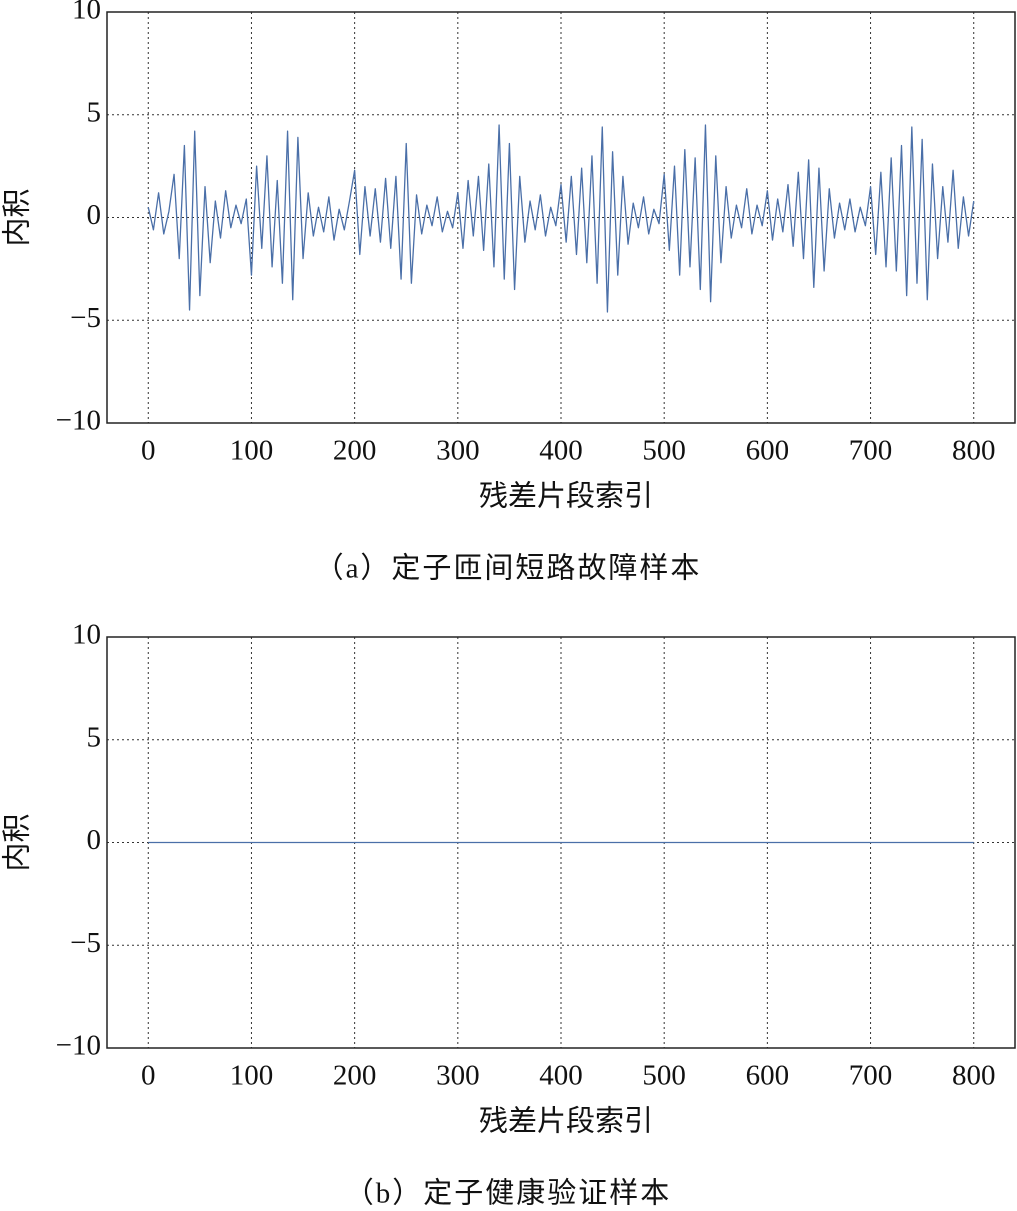 Image resolution: width=1017 pixels, height=1211 pixels. I want to click on data-line, so click(561, 218).